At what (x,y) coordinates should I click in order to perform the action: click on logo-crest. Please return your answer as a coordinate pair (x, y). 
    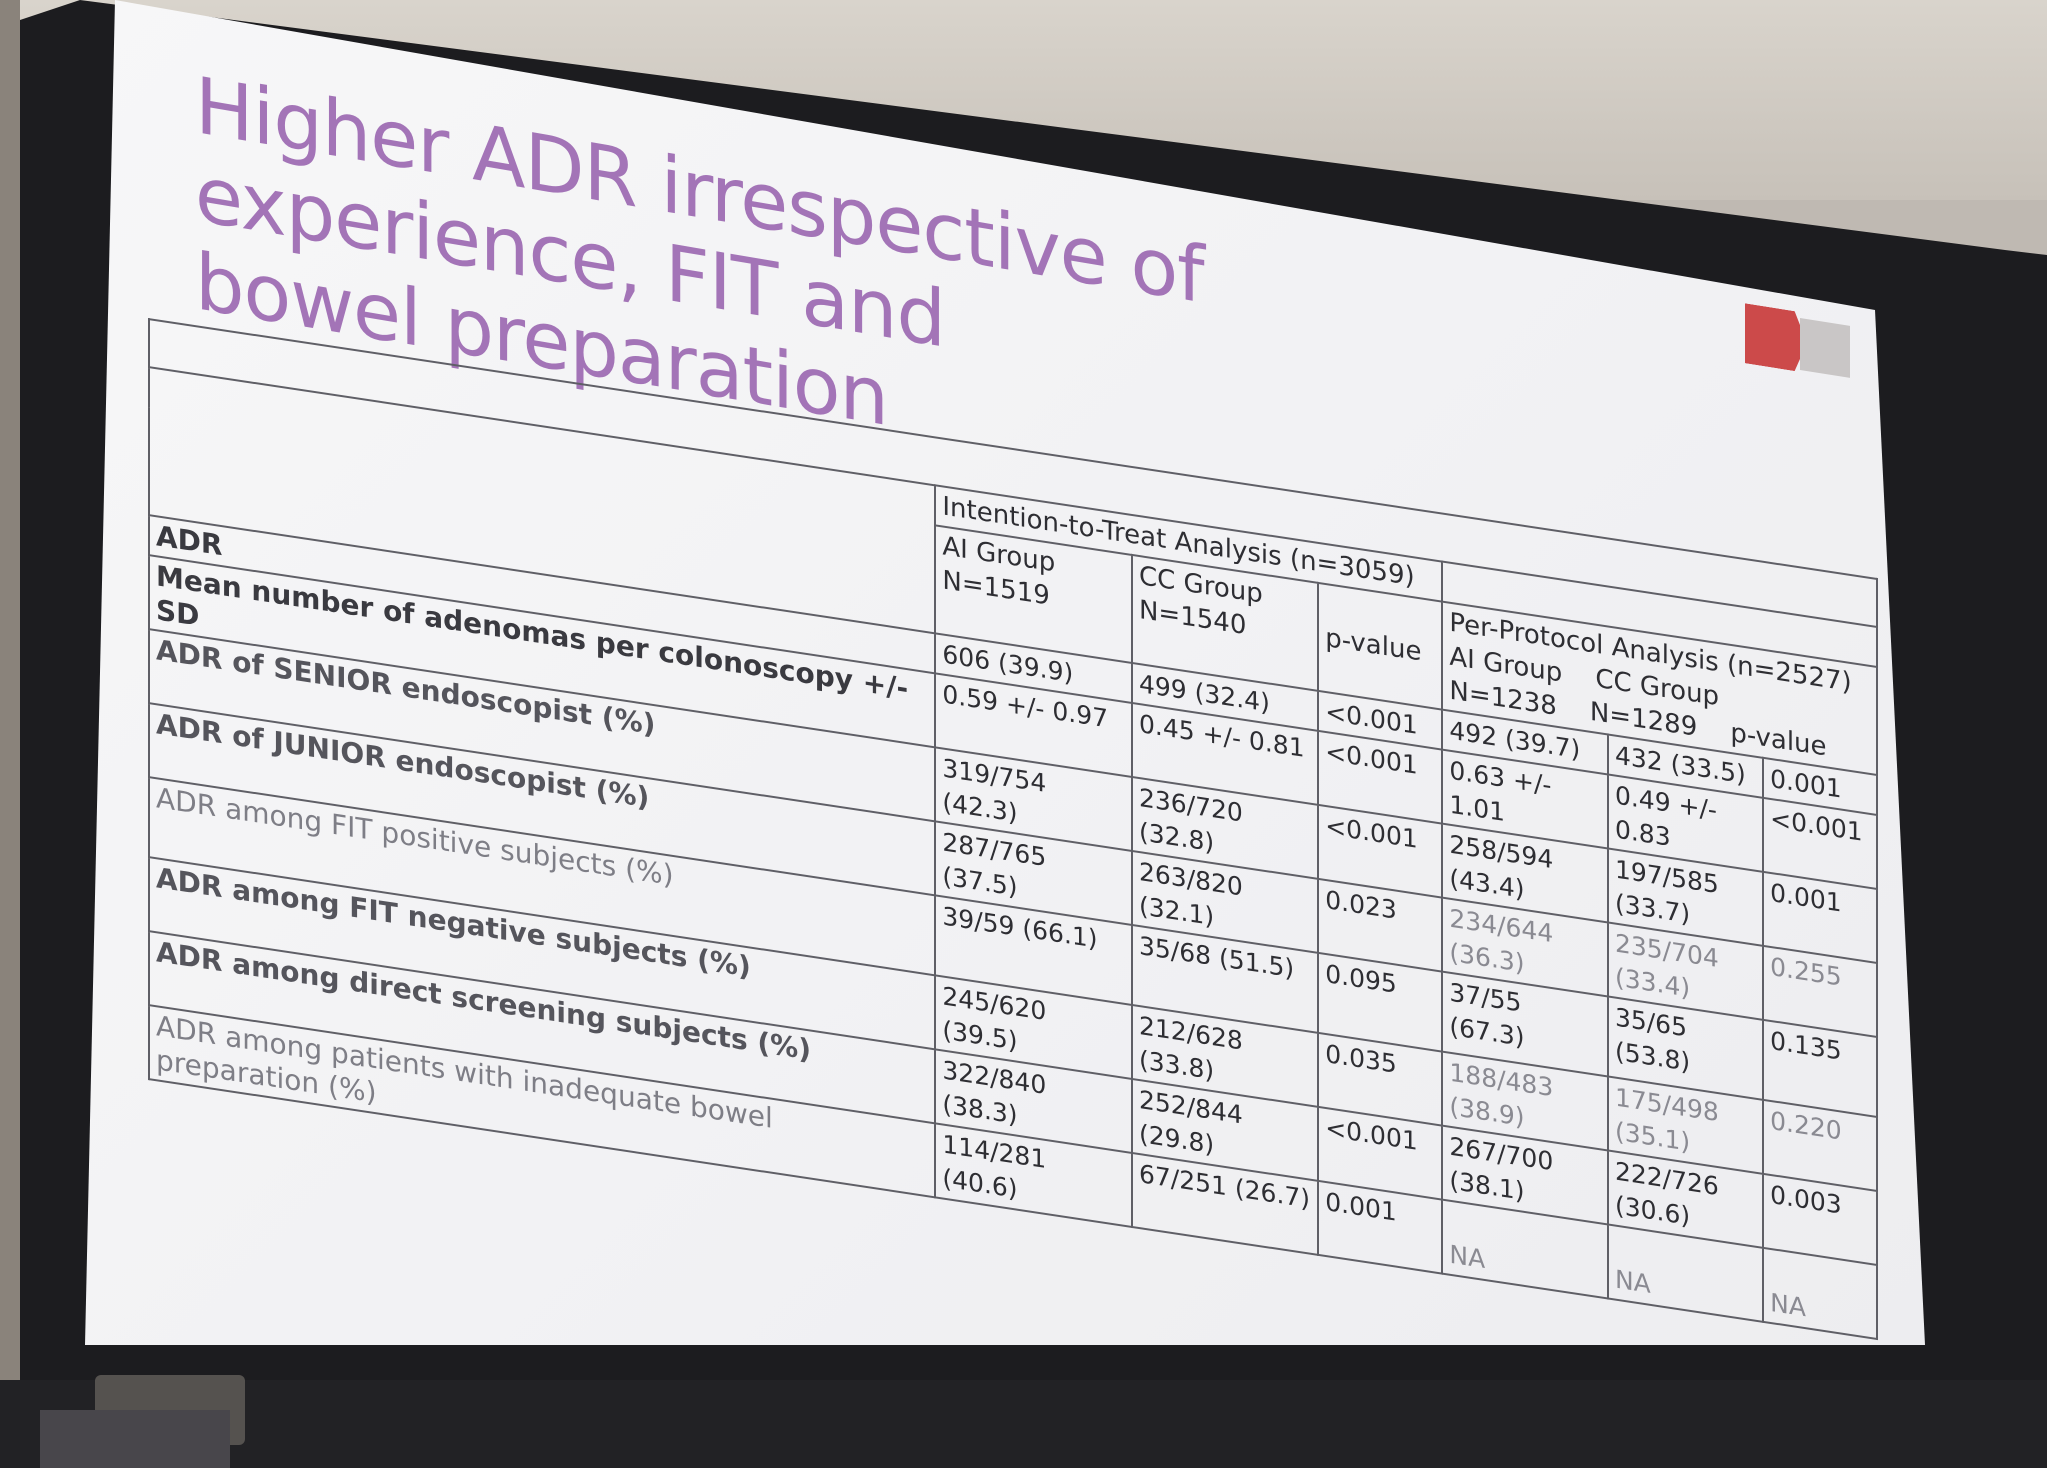
    Looking at the image, I should click on (1825, 348).